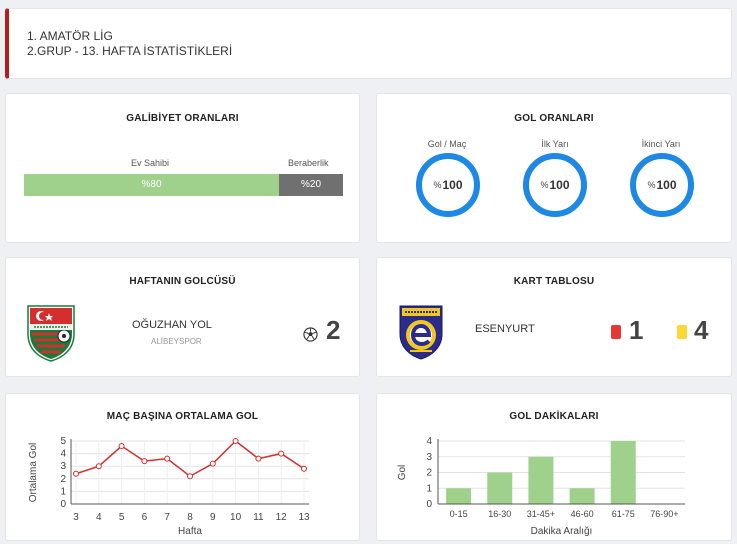 This screenshot has height=544, width=737. I want to click on top-scorer-title: HAFTANIN GOLCÜSÜ, so click(182, 281).